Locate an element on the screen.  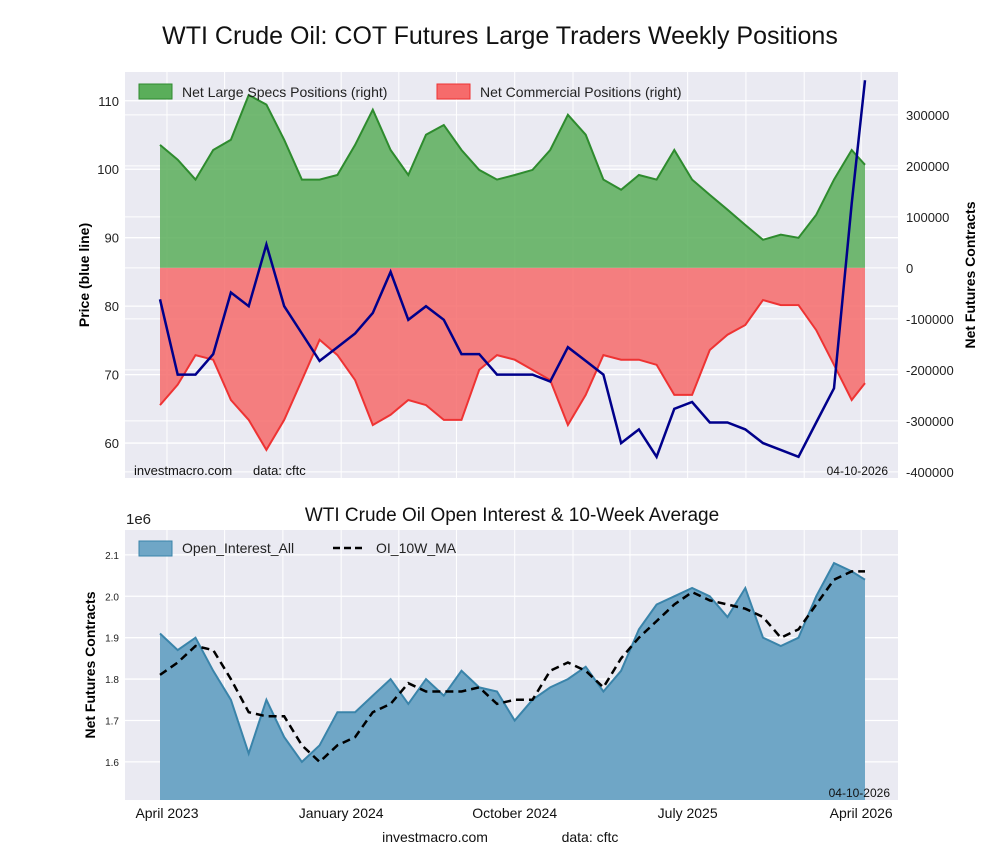
y-tick-label: 1.9 is located at coordinates (112, 639).